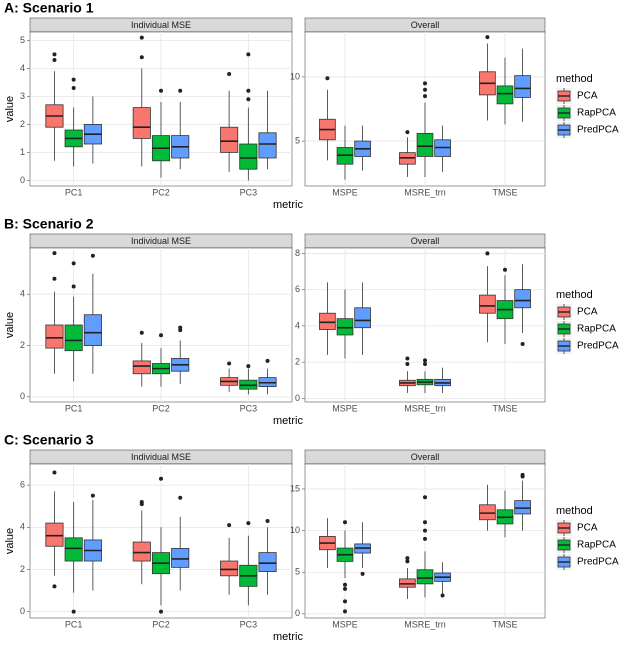  I want to click on strip-label: Overall, so click(425, 457).